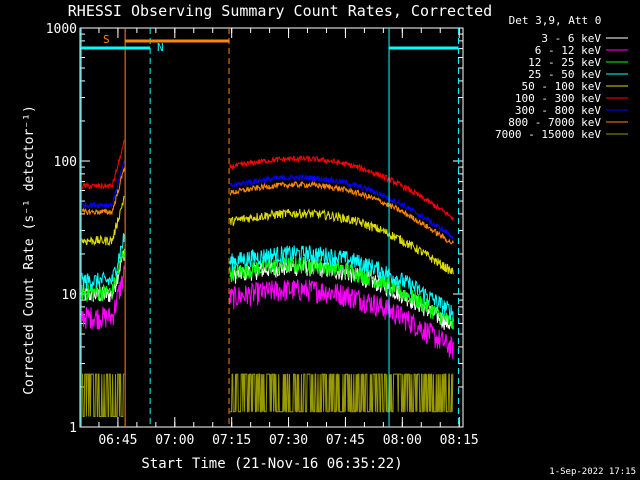  I want to click on legend-entry-label: 300 - 800 keV, so click(558, 110).